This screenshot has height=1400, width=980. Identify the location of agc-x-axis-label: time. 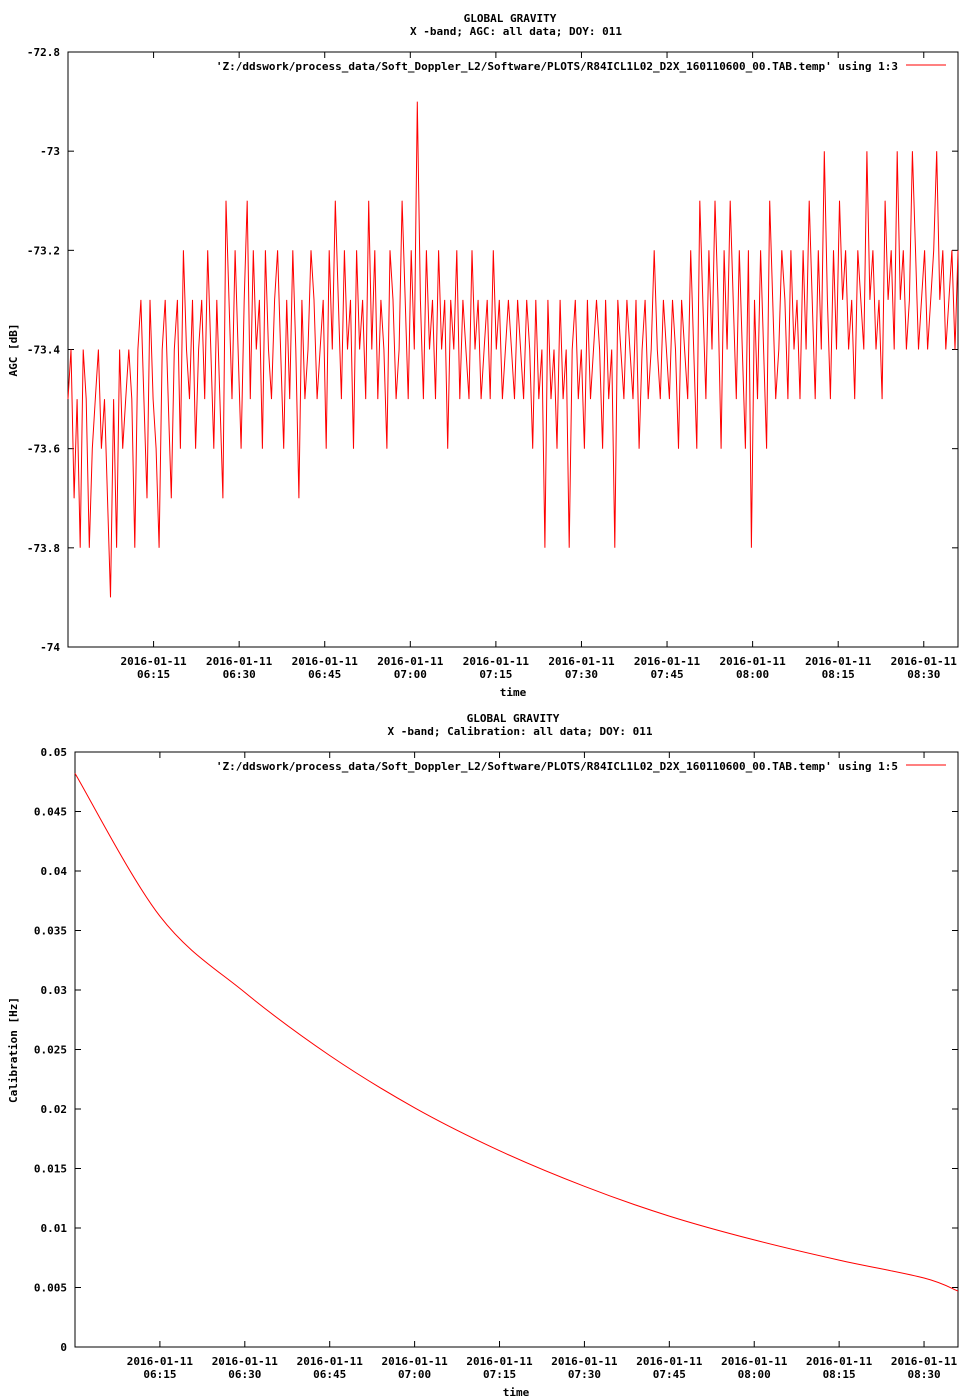
(513, 692).